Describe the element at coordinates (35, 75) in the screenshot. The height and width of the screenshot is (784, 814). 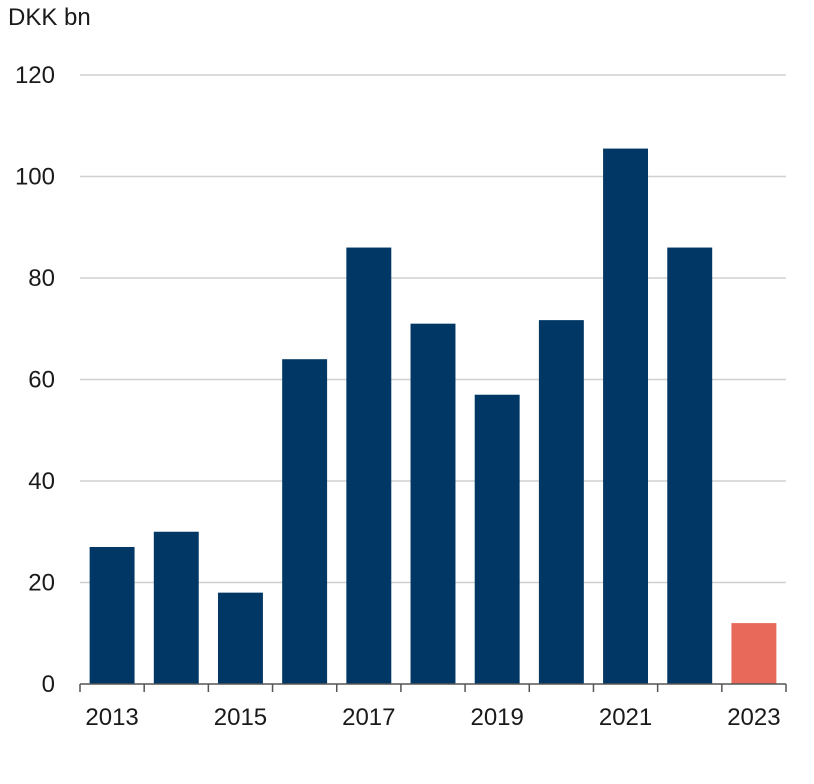
I see `y-tick-label: 120` at that location.